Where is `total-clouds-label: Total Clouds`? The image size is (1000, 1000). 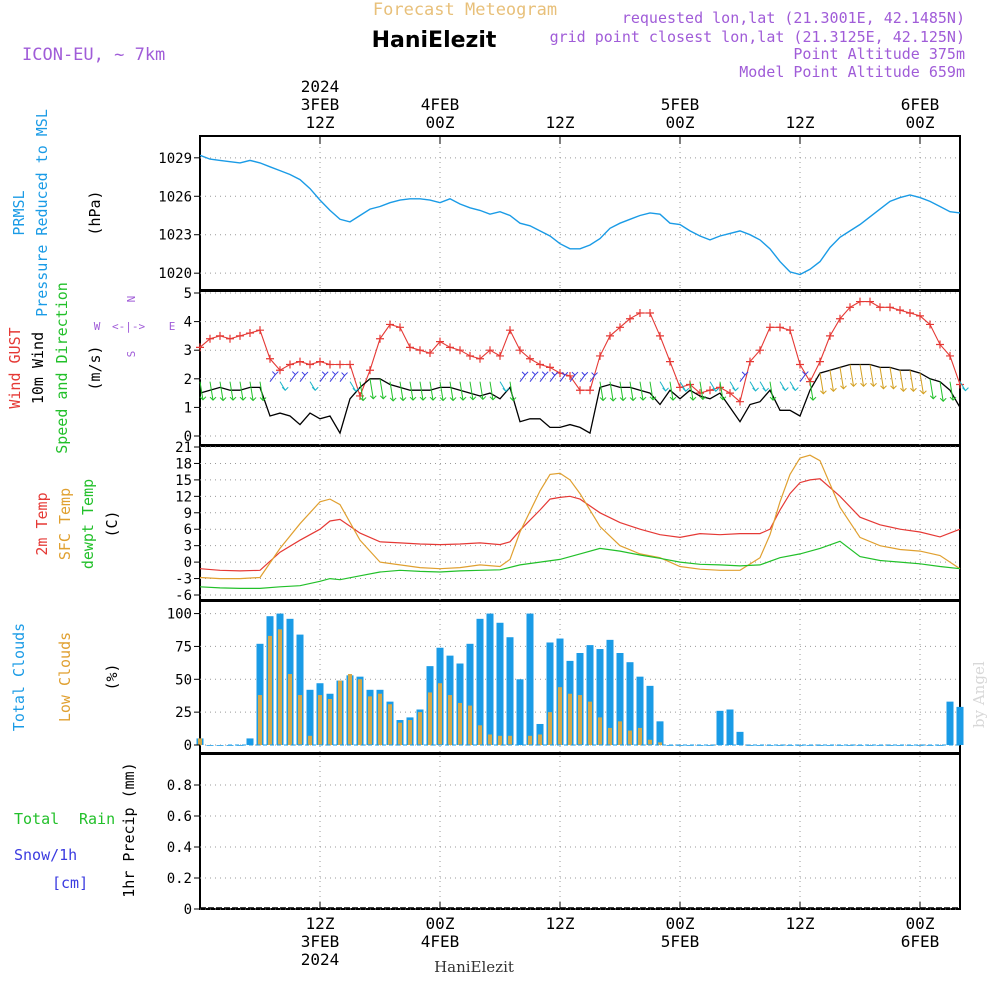 total-clouds-label: Total Clouds is located at coordinates (19, 677).